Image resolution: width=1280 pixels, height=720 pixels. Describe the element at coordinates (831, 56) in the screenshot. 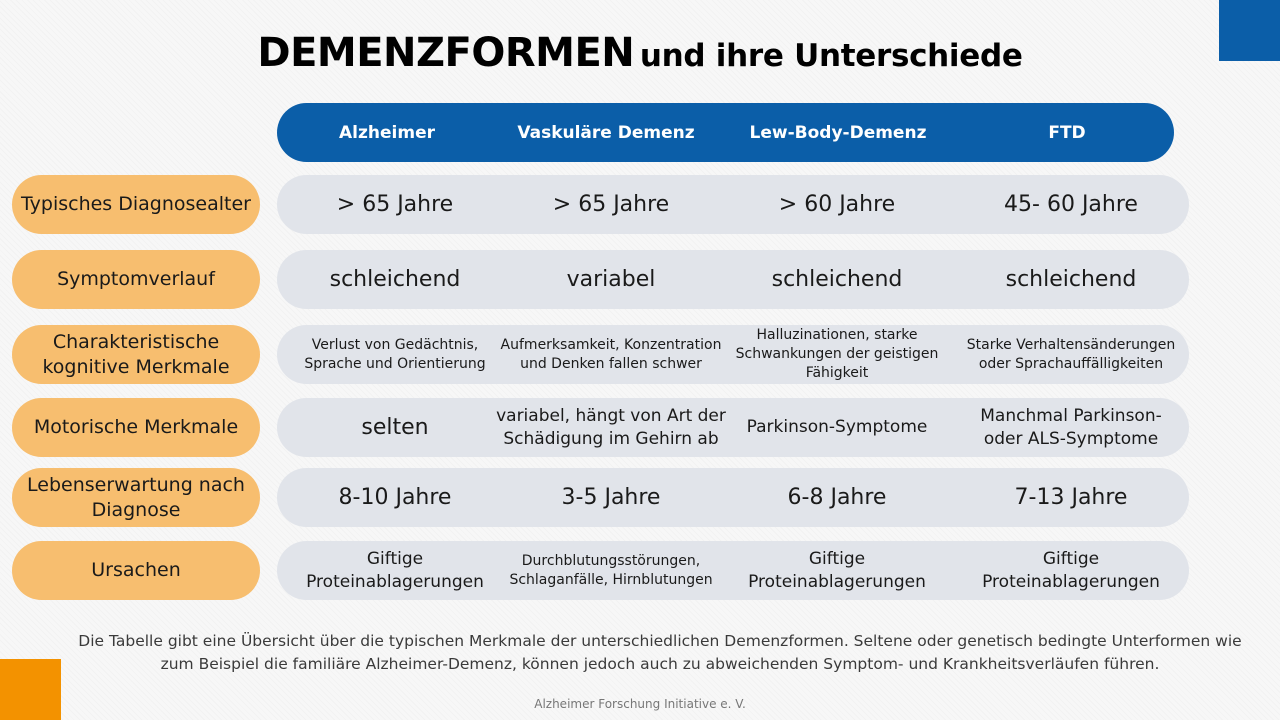

I see `title-sub: und ihre Unterschiede` at that location.